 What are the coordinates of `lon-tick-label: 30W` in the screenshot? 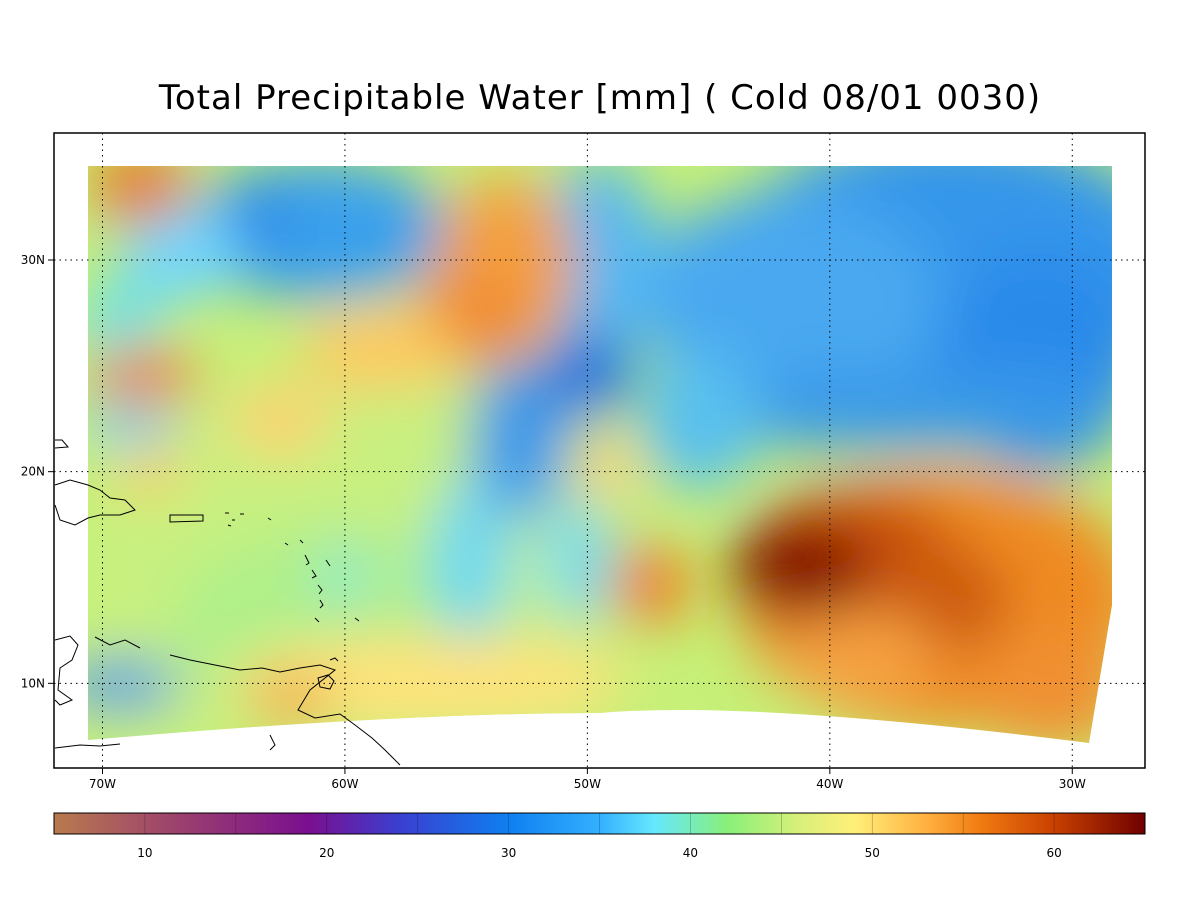 It's located at (1072, 784).